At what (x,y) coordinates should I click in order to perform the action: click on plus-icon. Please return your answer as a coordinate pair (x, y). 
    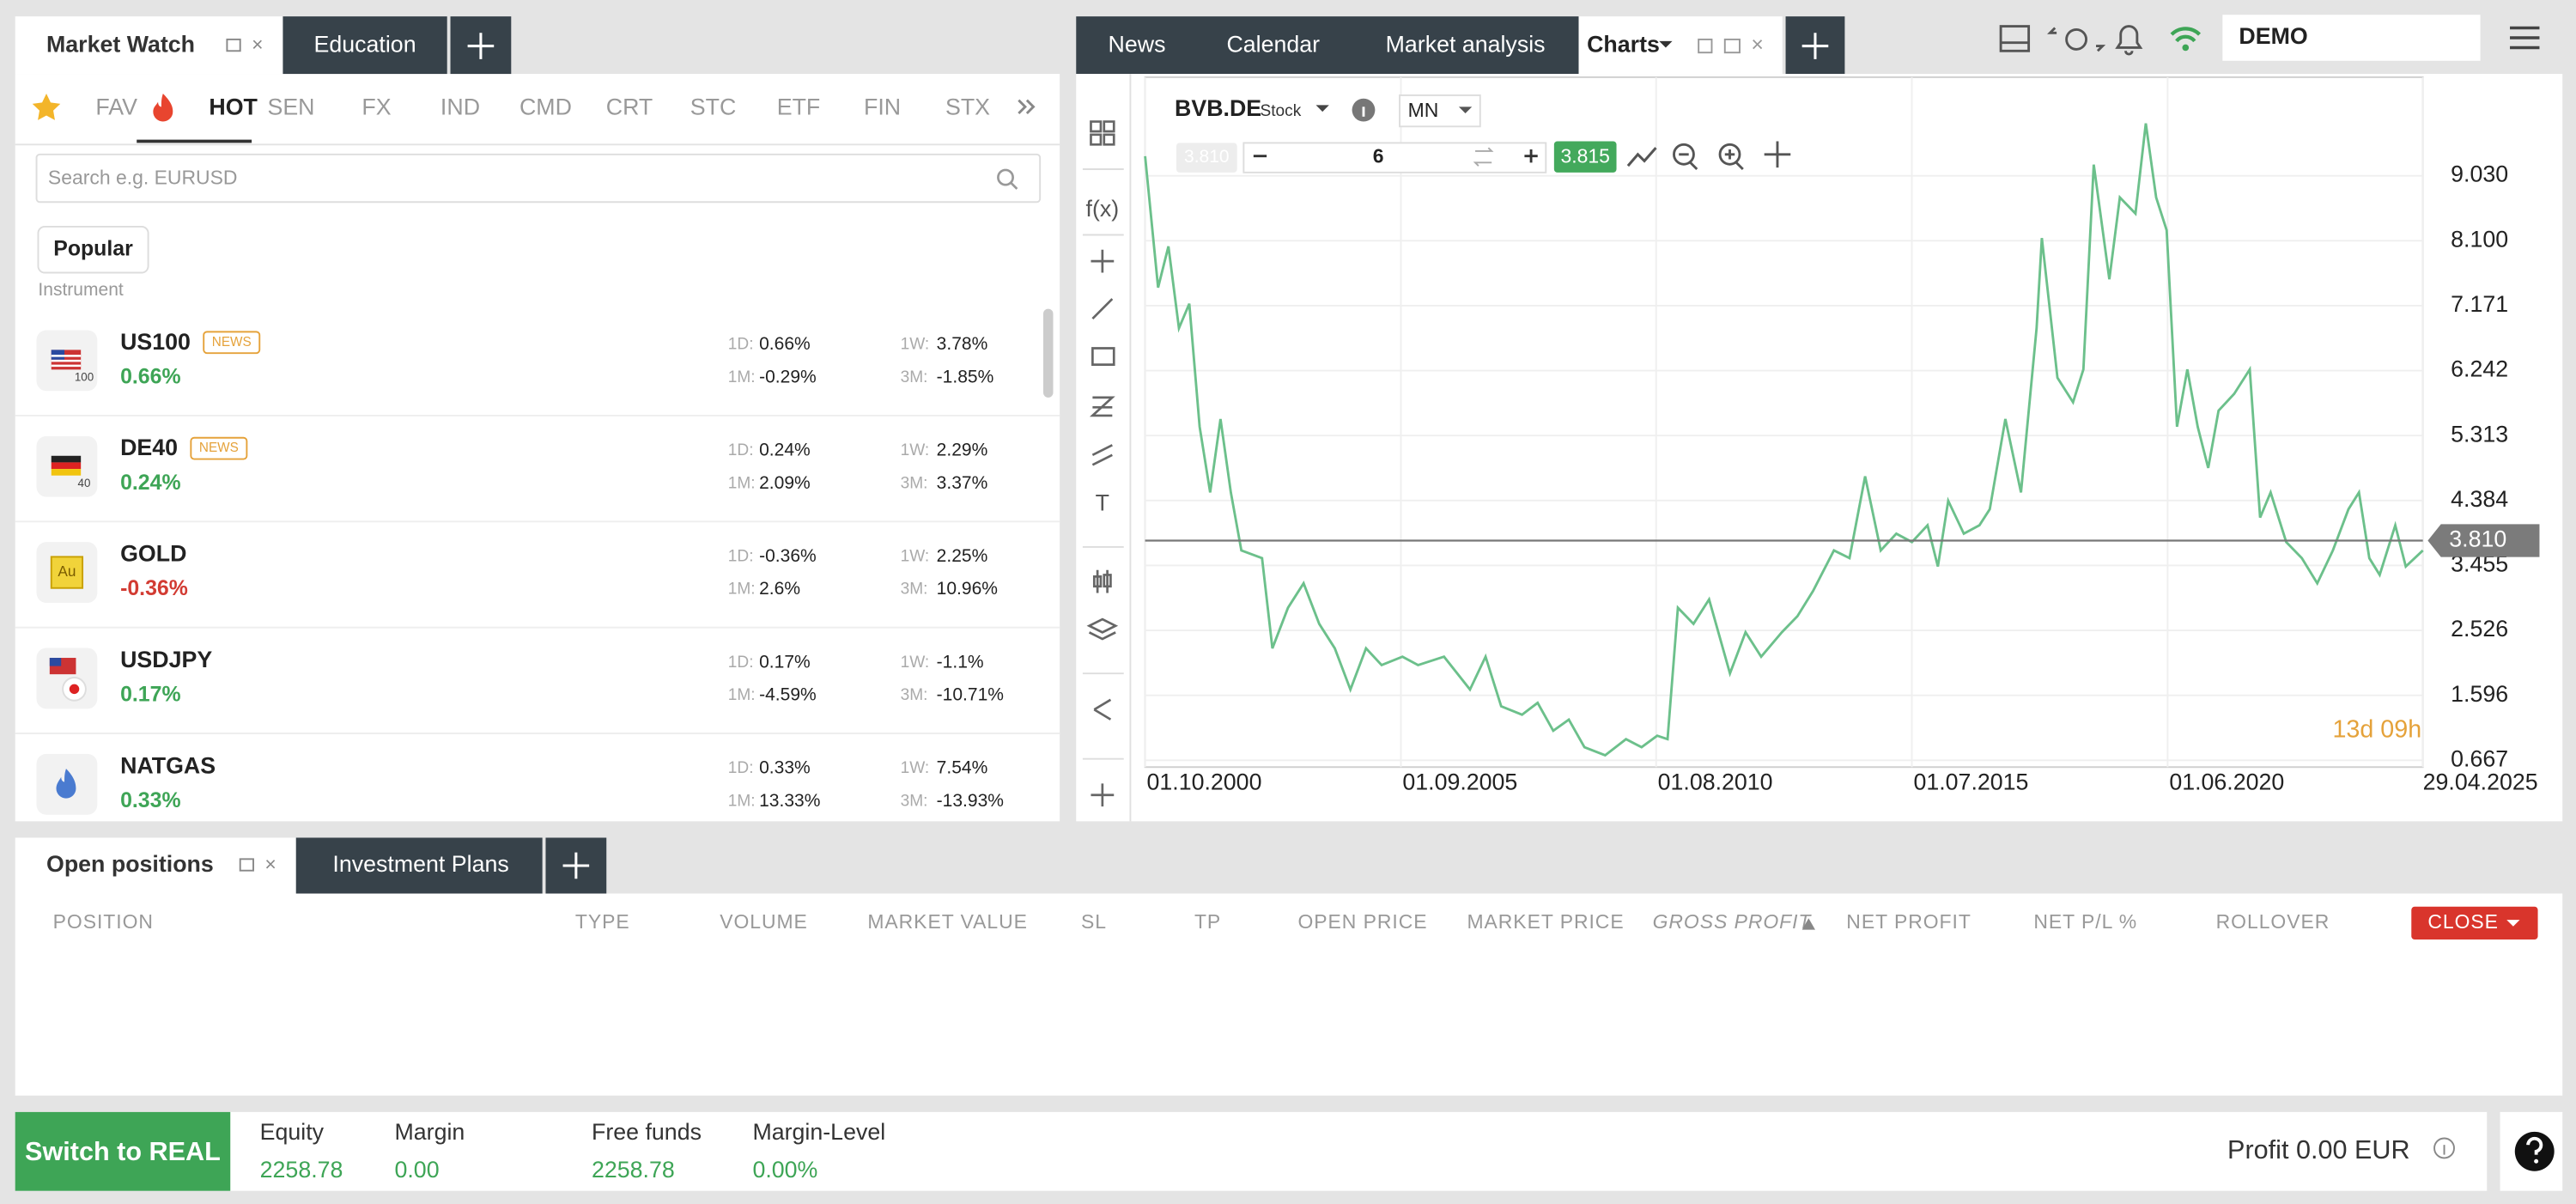
    Looking at the image, I should click on (576, 865).